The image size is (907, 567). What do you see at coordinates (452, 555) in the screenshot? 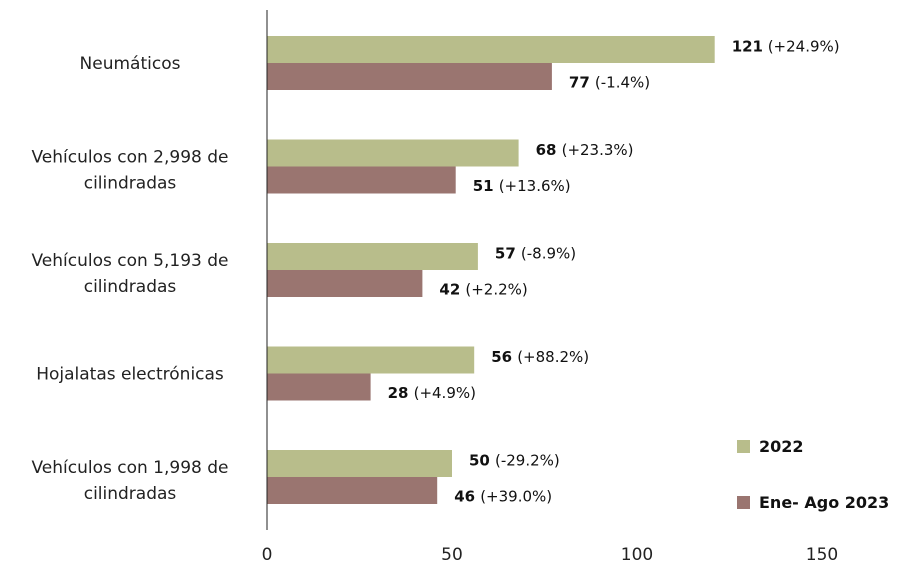
I see `x-tick-label: 50` at bounding box center [452, 555].